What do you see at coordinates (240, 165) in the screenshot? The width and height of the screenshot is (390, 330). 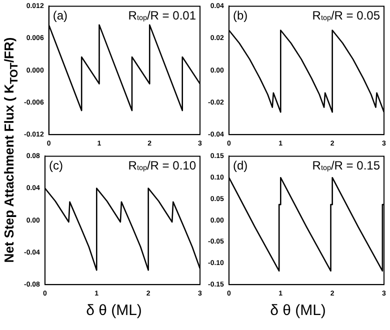 I see `annotation: (d)` at bounding box center [240, 165].